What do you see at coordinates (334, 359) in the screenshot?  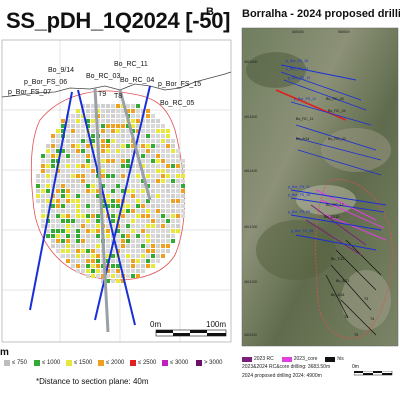 I see `legend-his: his` at bounding box center [334, 359].